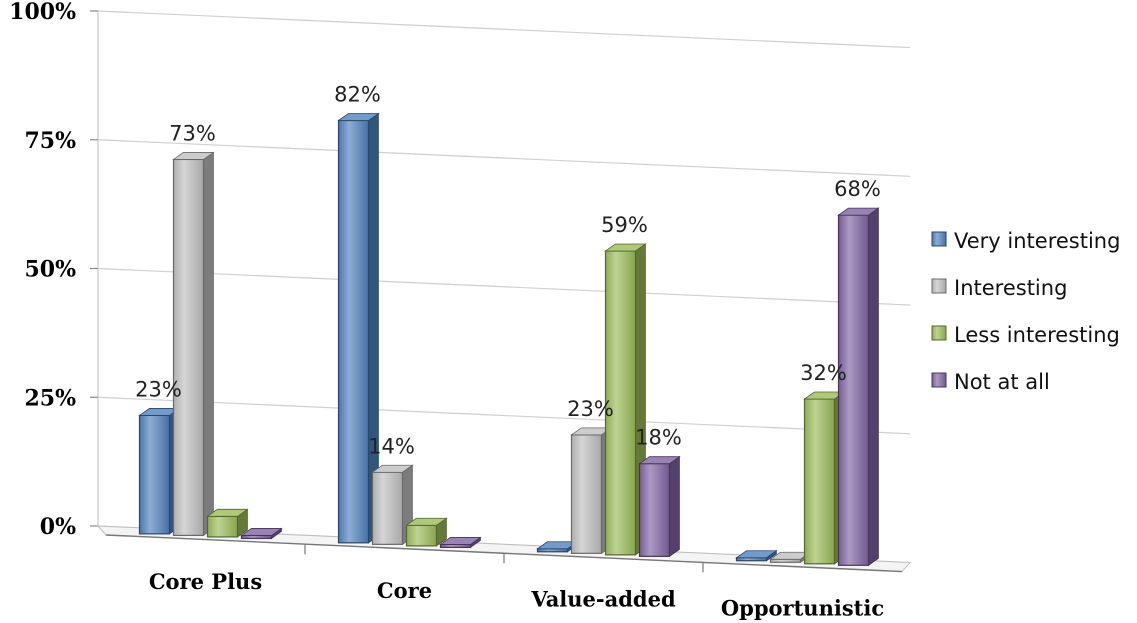 The height and width of the screenshot is (623, 1137). What do you see at coordinates (823, 373) in the screenshot?
I see `data-label: 32%` at bounding box center [823, 373].